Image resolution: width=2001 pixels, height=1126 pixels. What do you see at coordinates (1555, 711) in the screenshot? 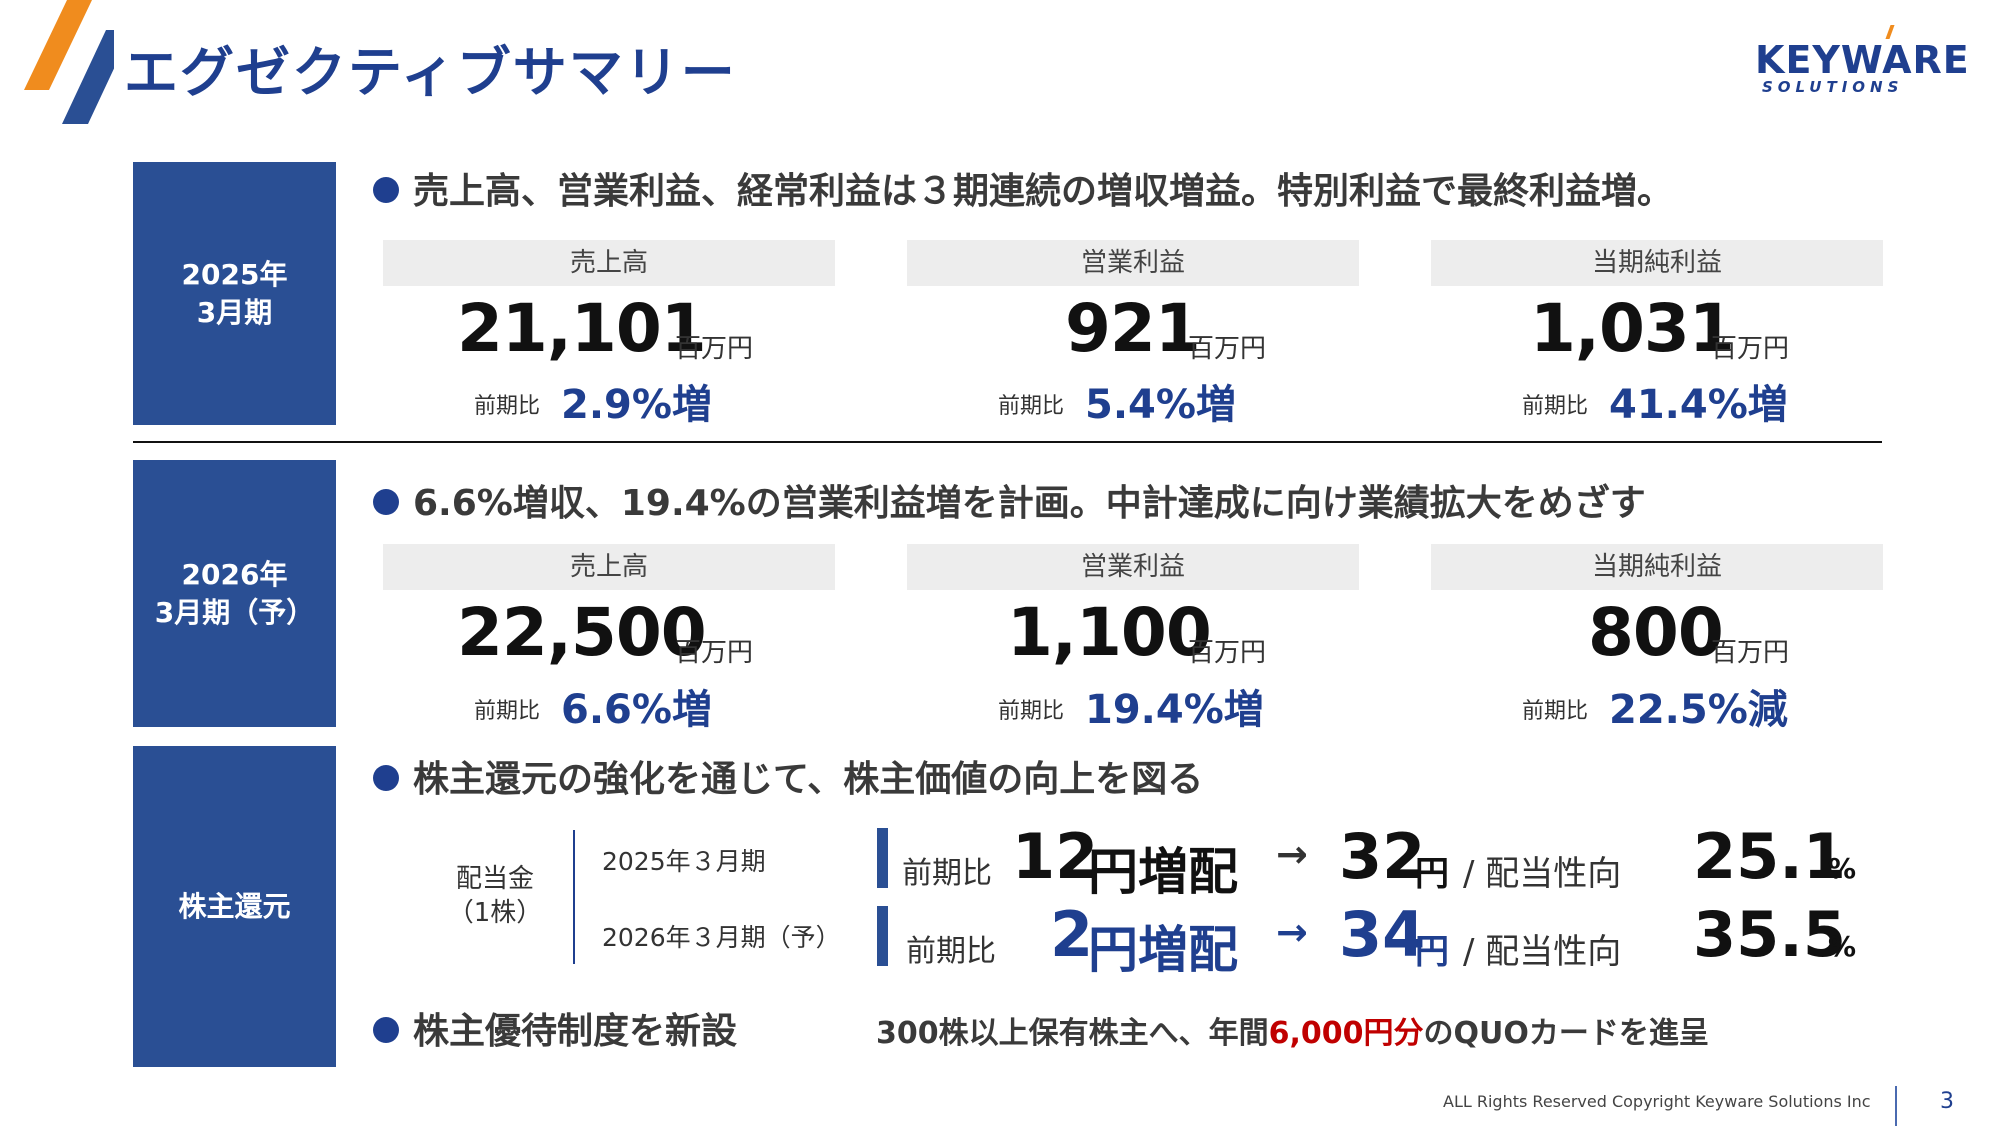
I see `s2-metric3-comp: 前期比` at bounding box center [1555, 711].